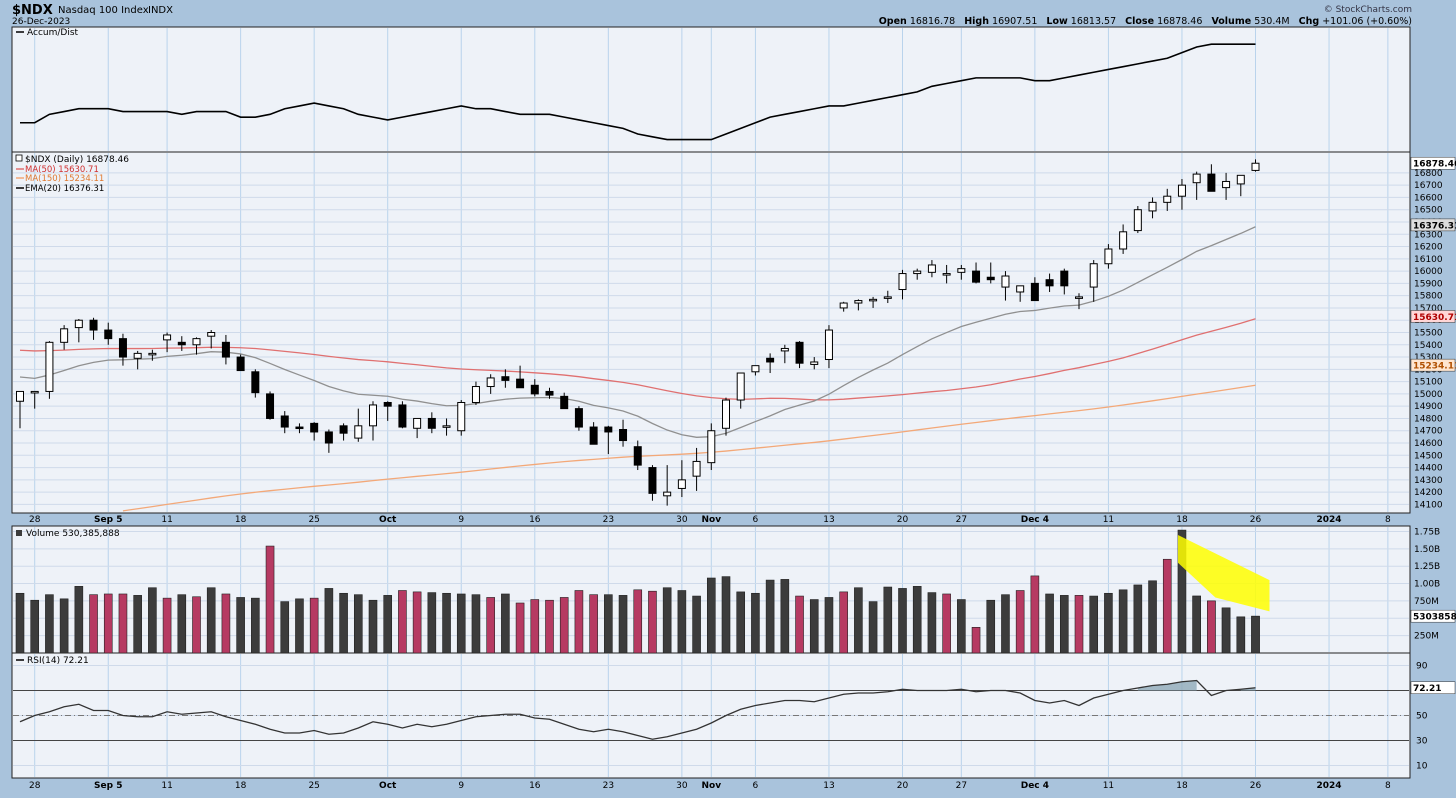  What do you see at coordinates (58, 661) in the screenshot?
I see `rsi-legend-text: RSI(14) 72.21` at bounding box center [58, 661].